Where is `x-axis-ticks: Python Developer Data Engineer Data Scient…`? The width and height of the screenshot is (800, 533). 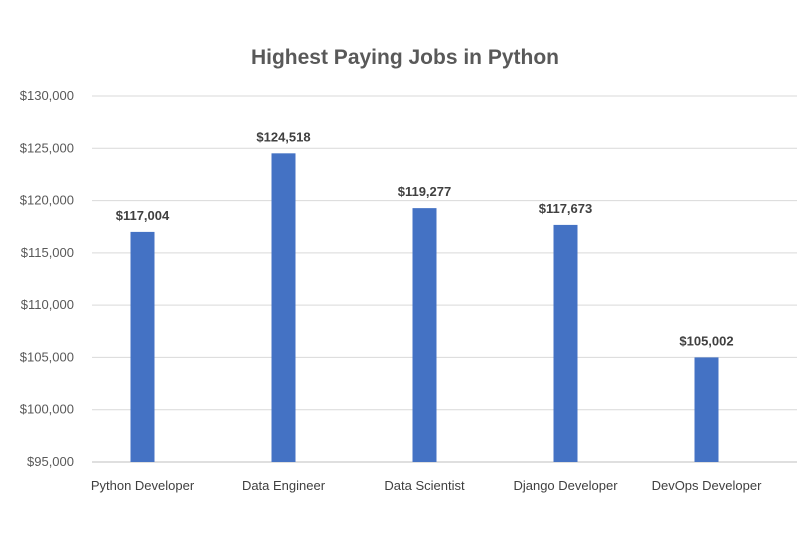 x-axis-ticks: Python Developer Data Engineer Data Scient… is located at coordinates (426, 485).